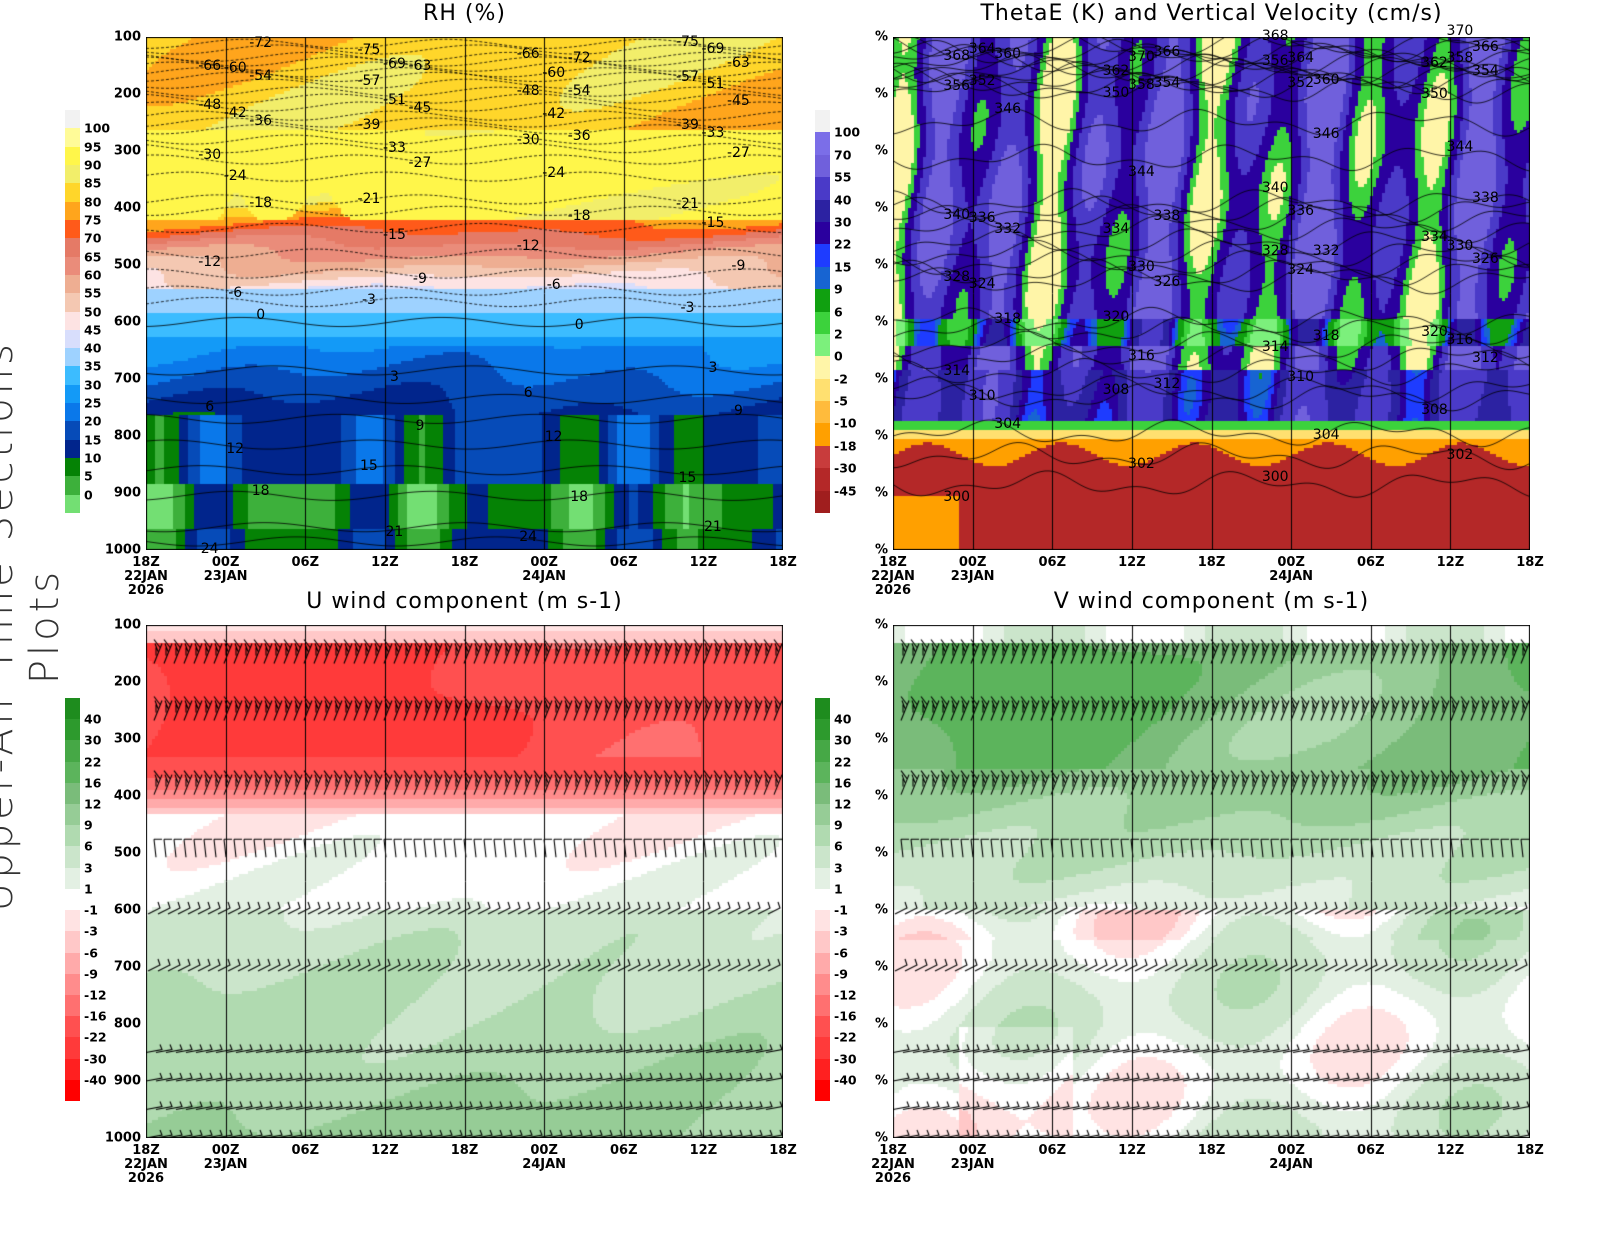 This screenshot has width=1600, height=1236. Describe the element at coordinates (93, 458) in the screenshot. I see `colorbar-label: 10` at that location.